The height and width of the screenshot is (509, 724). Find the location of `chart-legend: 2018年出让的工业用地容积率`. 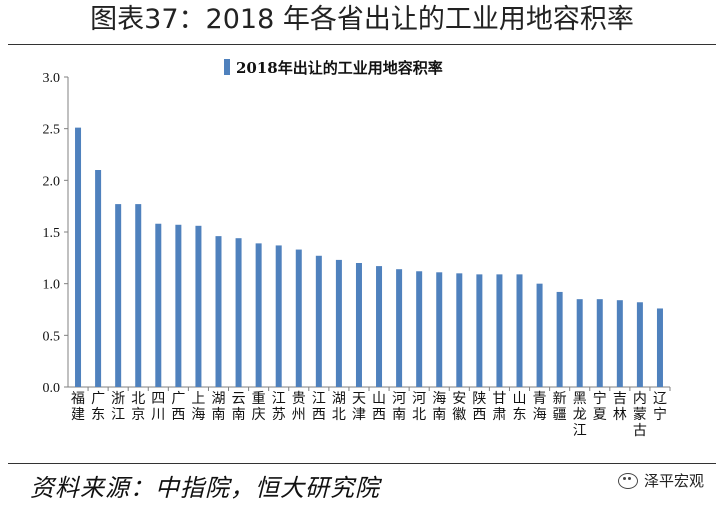

chart-legend: 2018年出让的工业用地容积率 is located at coordinates (333, 68).